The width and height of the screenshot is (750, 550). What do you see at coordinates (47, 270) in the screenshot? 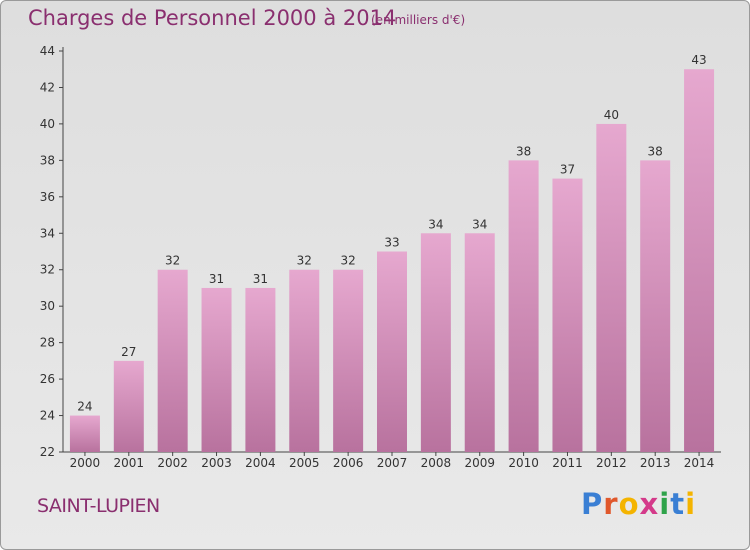
I see `y-tick-label: 32` at bounding box center [47, 270].